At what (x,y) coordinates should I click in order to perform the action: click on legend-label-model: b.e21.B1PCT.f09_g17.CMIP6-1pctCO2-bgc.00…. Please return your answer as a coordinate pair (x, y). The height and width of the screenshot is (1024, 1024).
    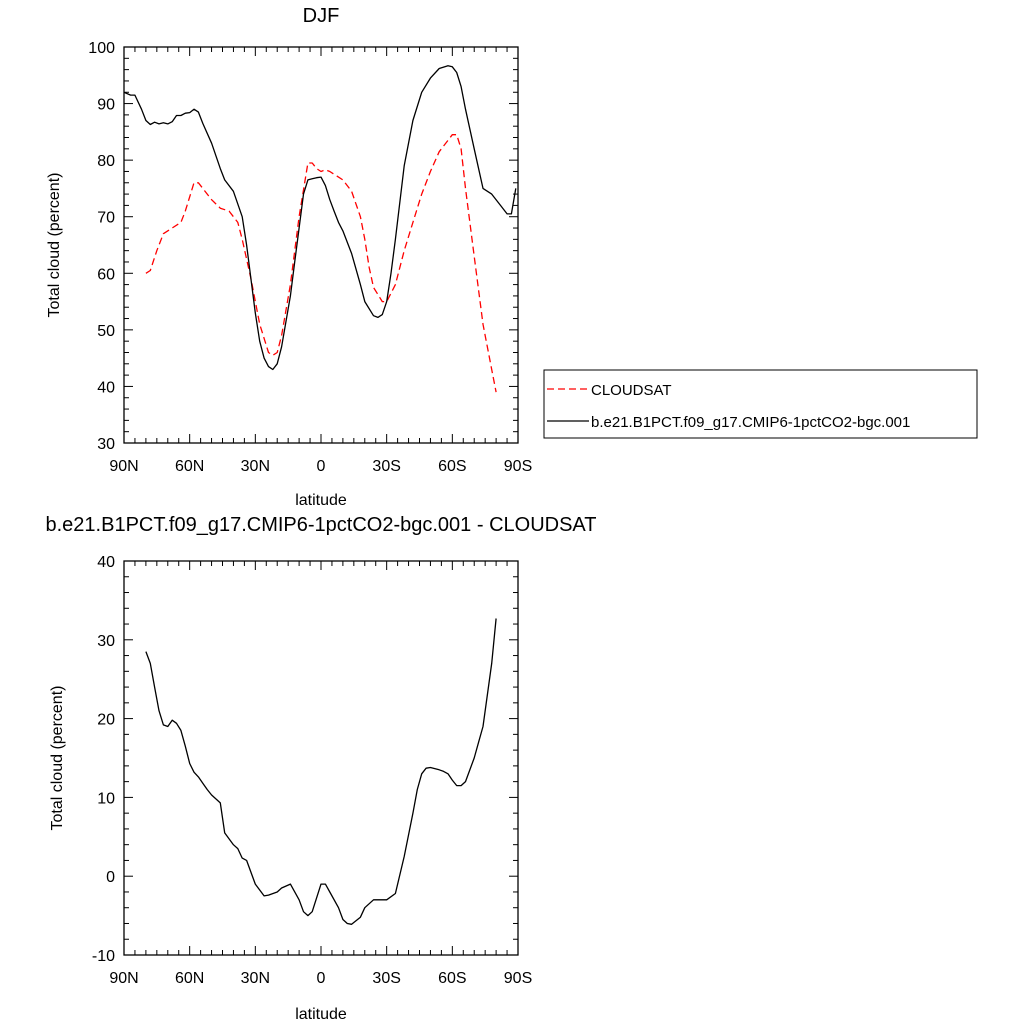
    Looking at the image, I should click on (750, 422).